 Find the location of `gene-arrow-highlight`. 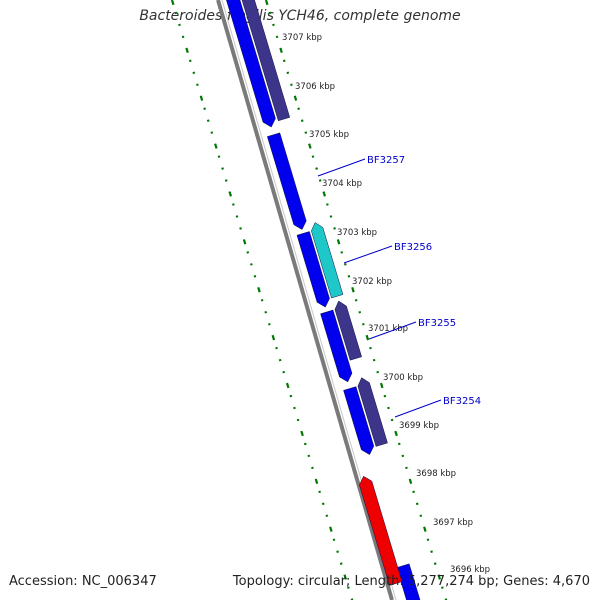

gene-arrow-highlight is located at coordinates (327, 260).